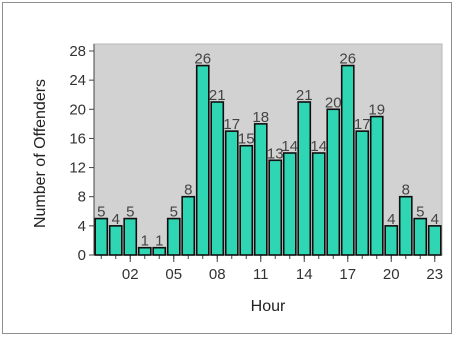 The image size is (456, 338). What do you see at coordinates (391, 274) in the screenshot?
I see `x-tick-label: 20` at bounding box center [391, 274].